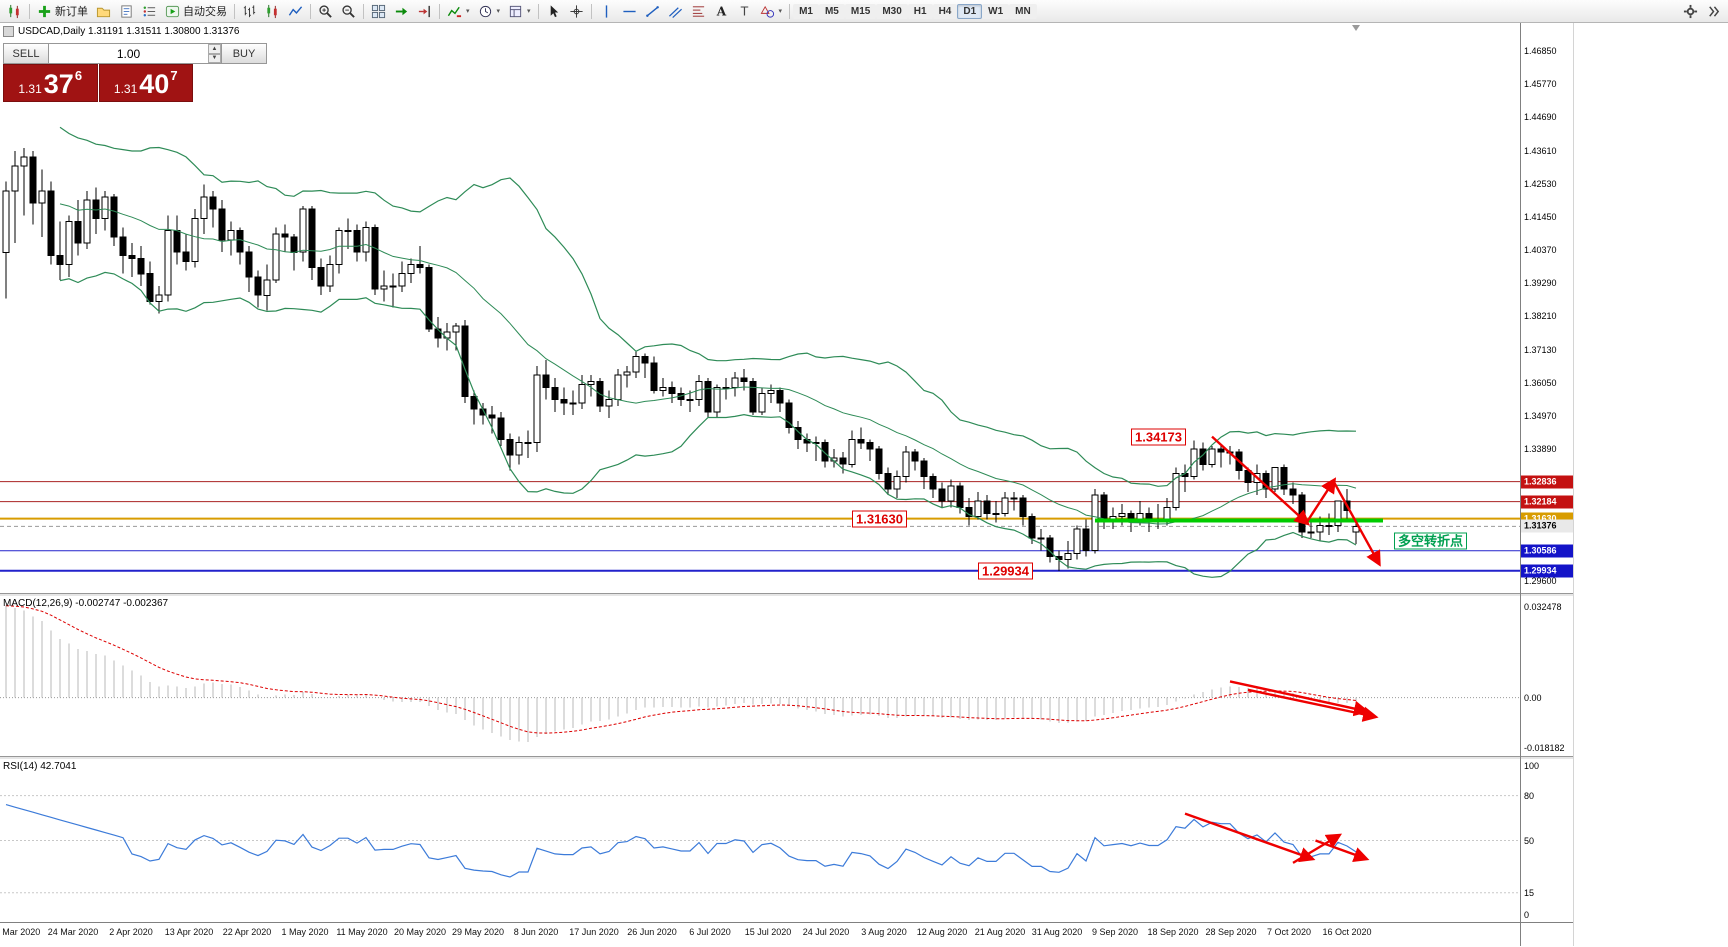 This screenshot has height=947, width=1728. What do you see at coordinates (40, 766) in the screenshot?
I see `rsi-label: RSI(14) 42.7041` at bounding box center [40, 766].